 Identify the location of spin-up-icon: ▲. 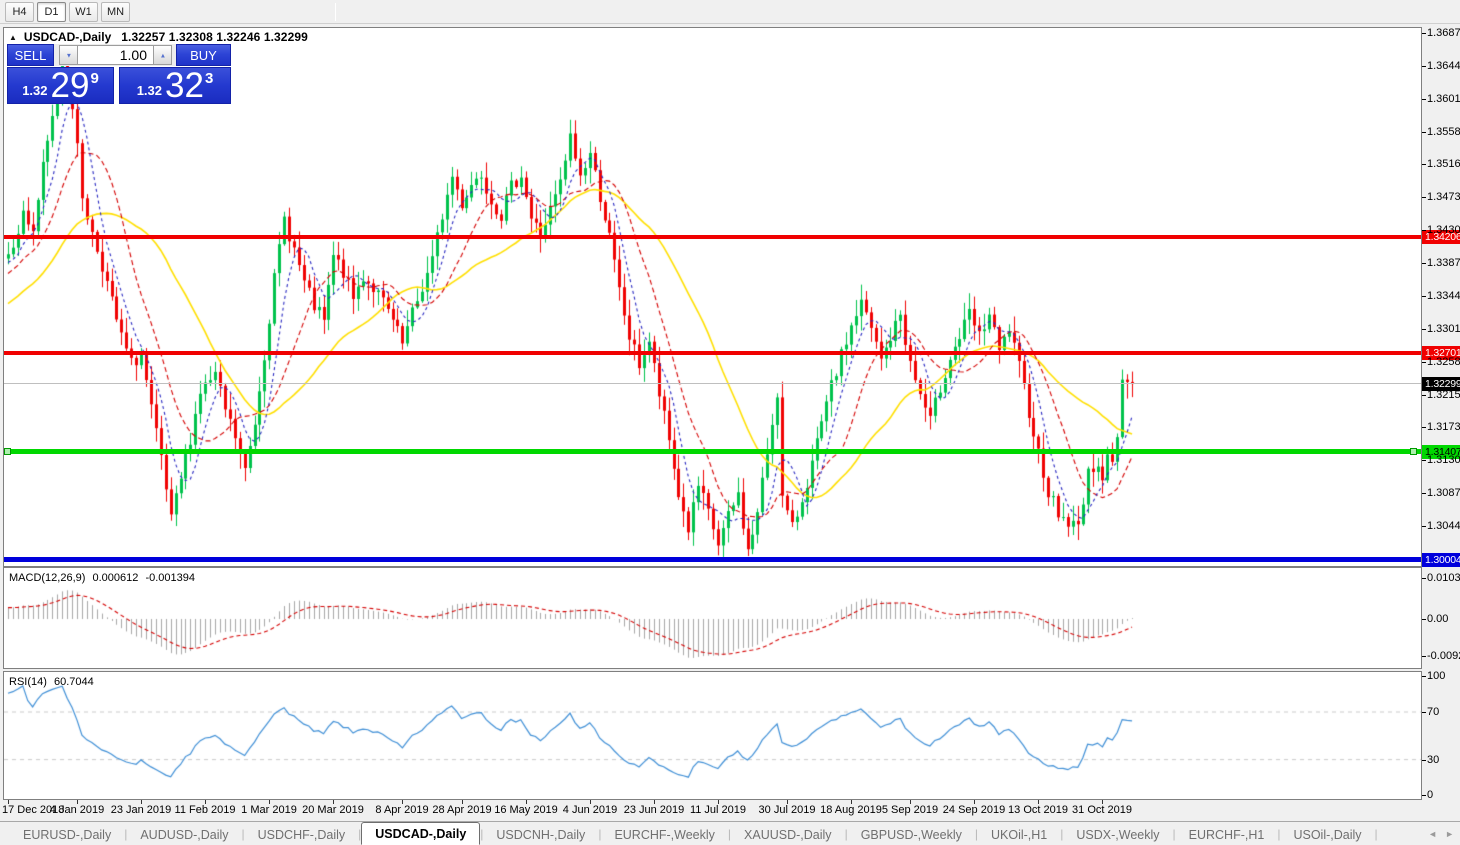
(162, 55).